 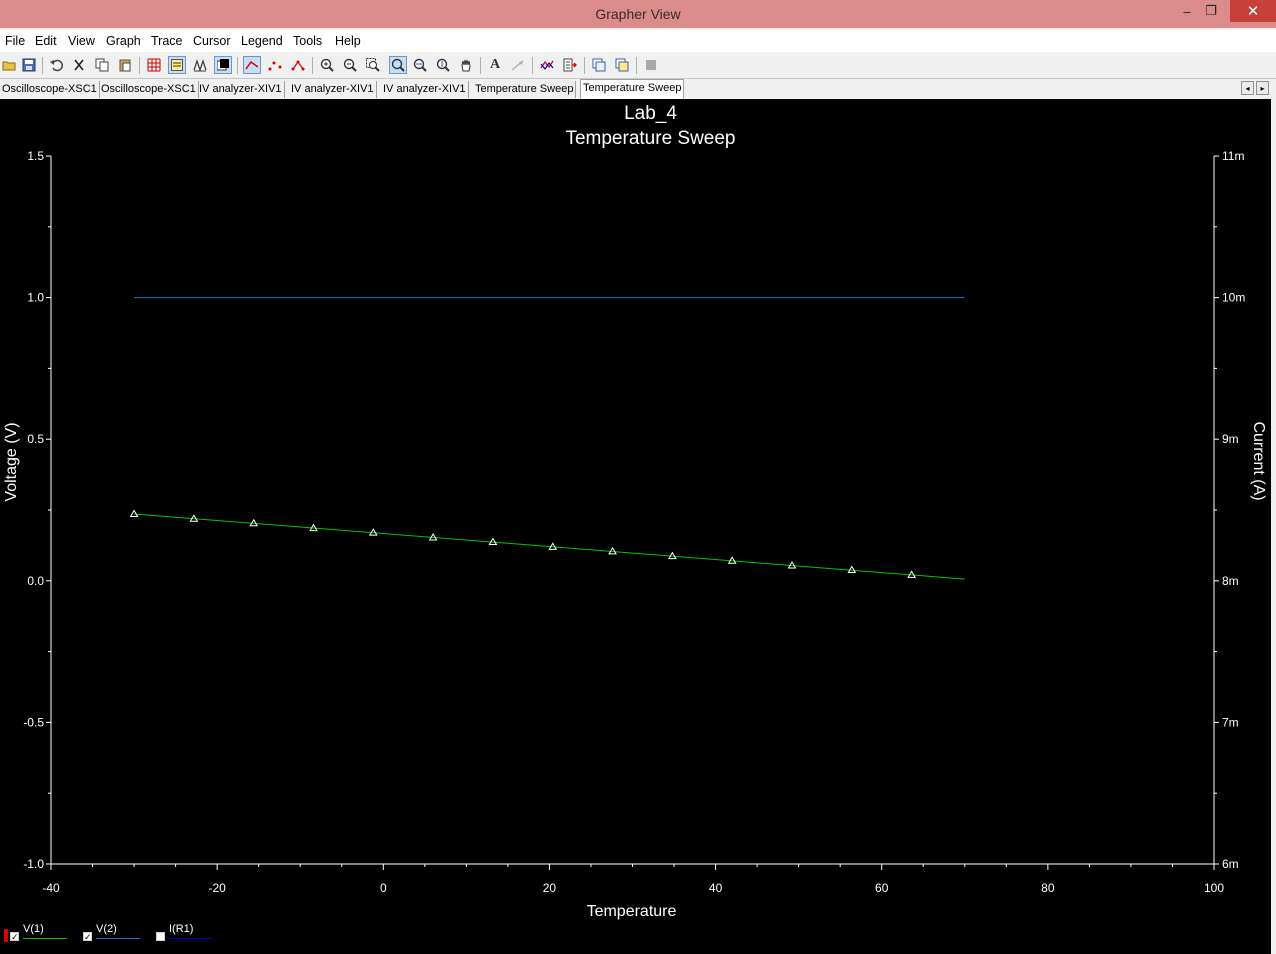 What do you see at coordinates (632, 89) in the screenshot?
I see `tab-temperature-sweep-b: Temperature Sweep` at bounding box center [632, 89].